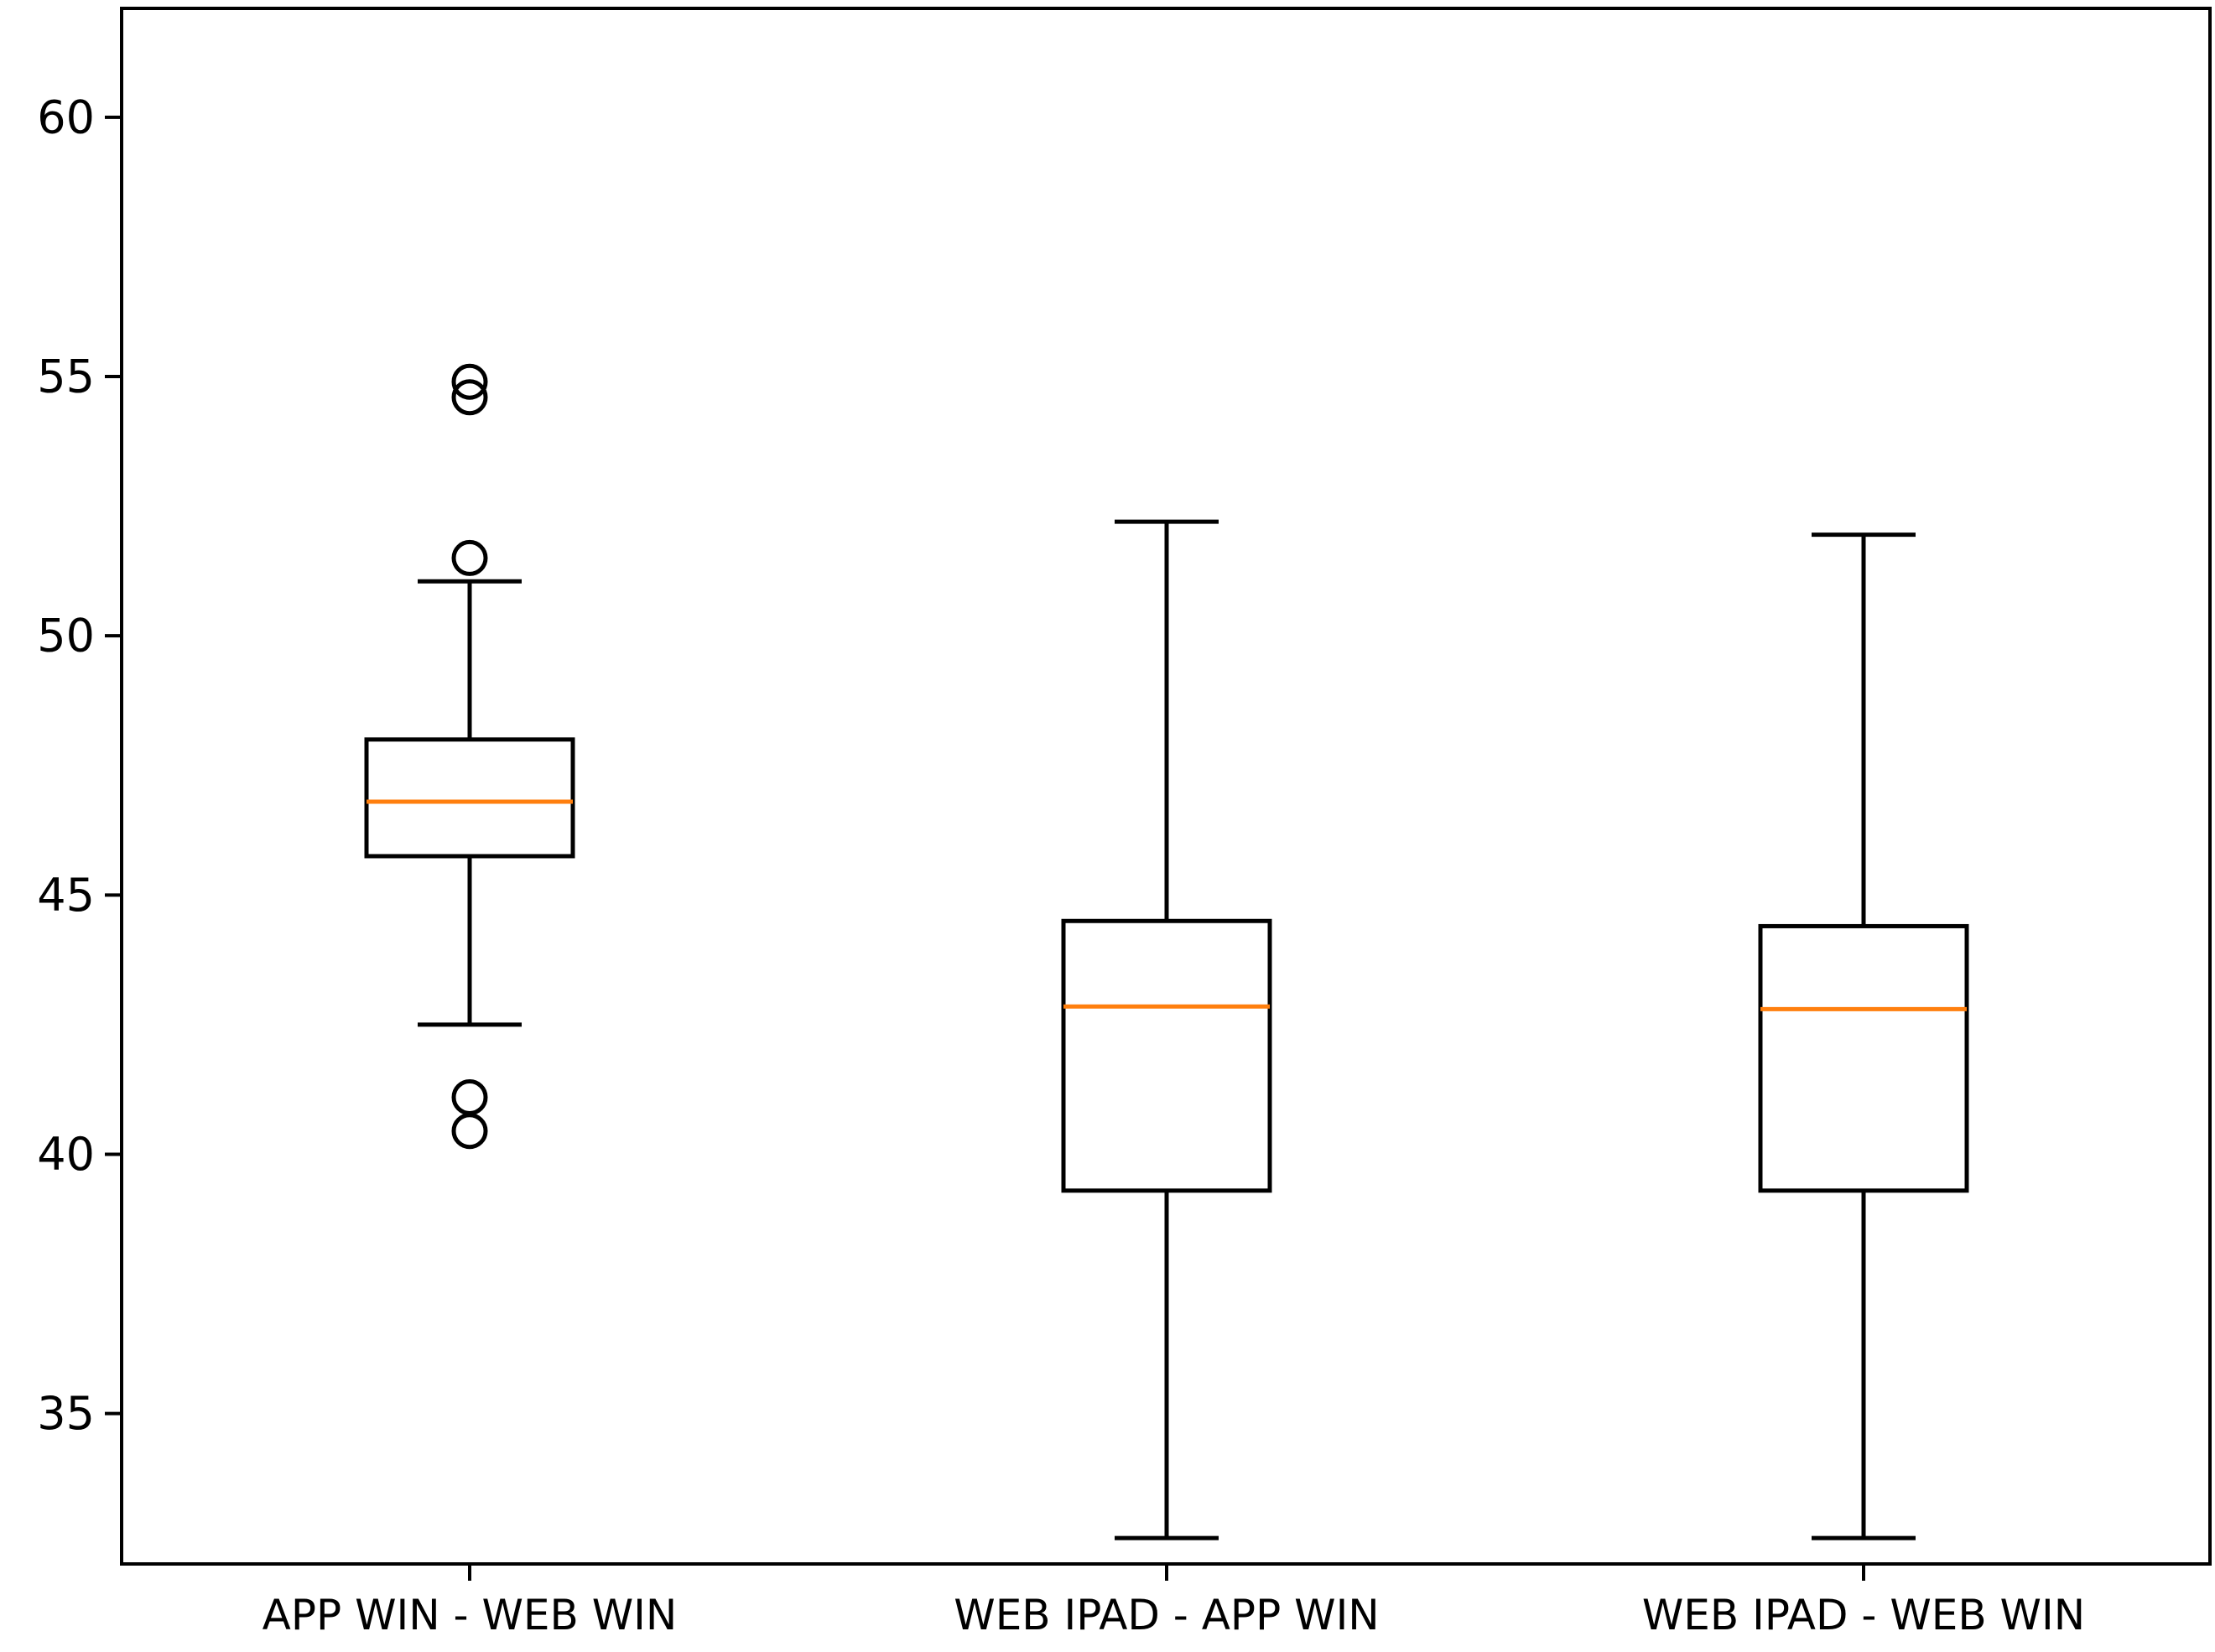 The height and width of the screenshot is (1652, 2215). I want to click on y-tick-label: 60, so click(66, 117).